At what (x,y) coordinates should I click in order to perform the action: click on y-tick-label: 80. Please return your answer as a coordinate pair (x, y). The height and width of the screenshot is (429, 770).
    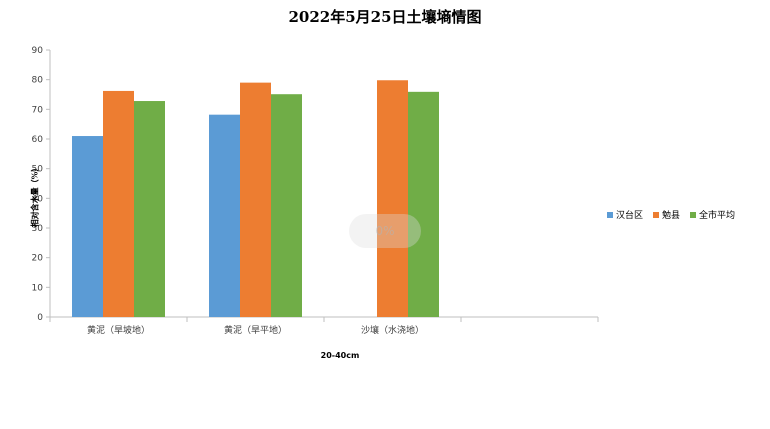
    Looking at the image, I should click on (38, 81).